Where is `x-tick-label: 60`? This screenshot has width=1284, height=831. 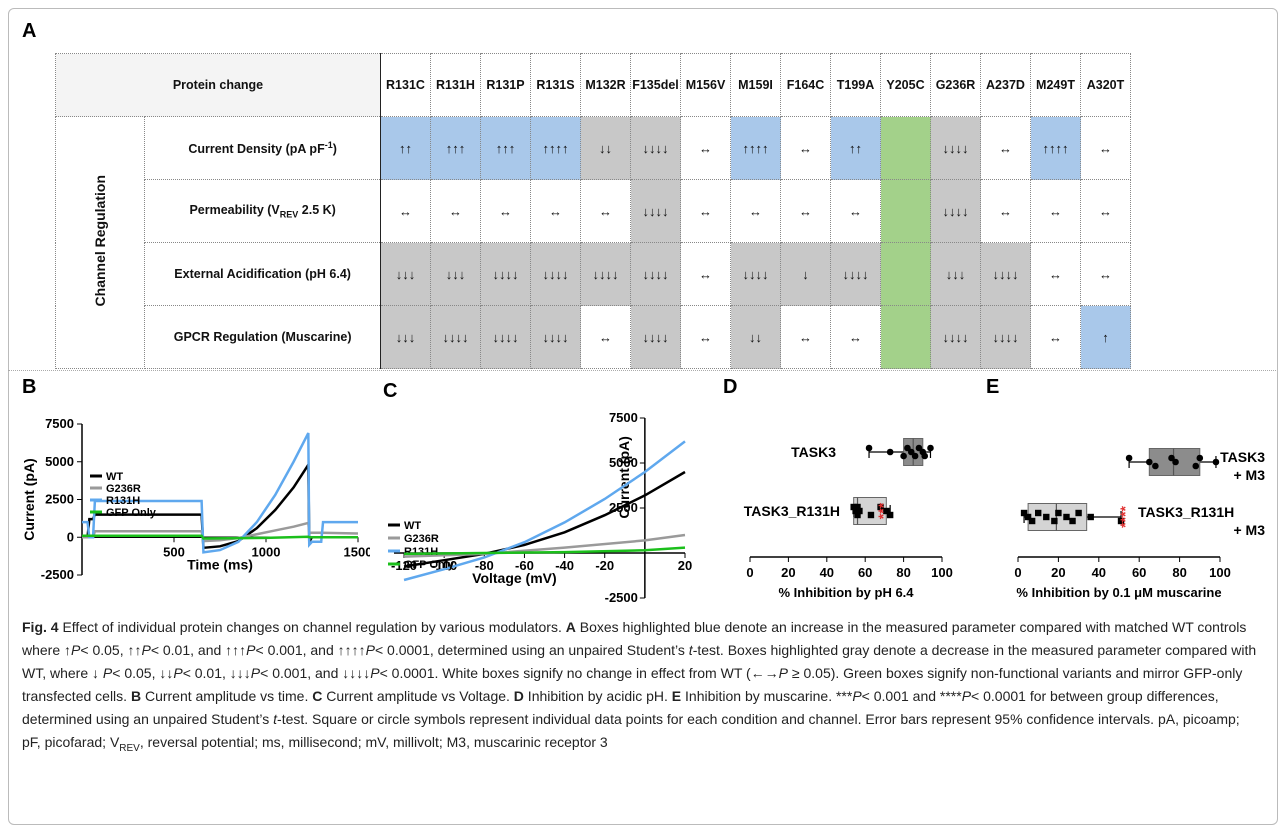 x-tick-label: 60 is located at coordinates (1139, 572).